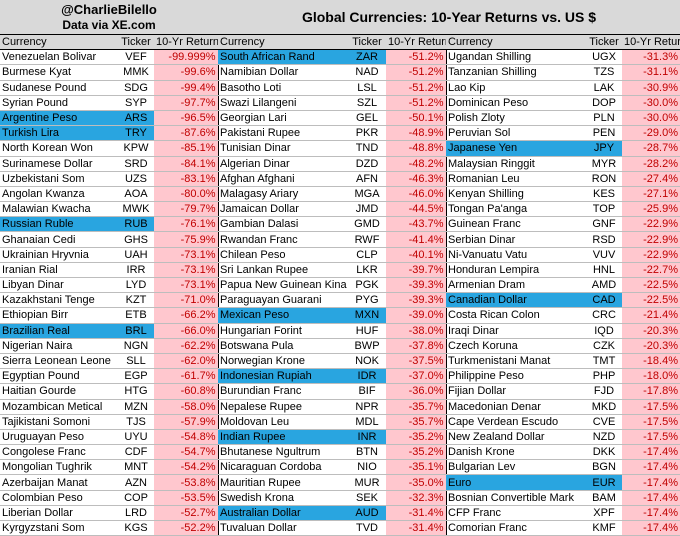 This screenshot has width=680, height=536. What do you see at coordinates (186, 88) in the screenshot?
I see `return-value: -99.4%` at bounding box center [186, 88].